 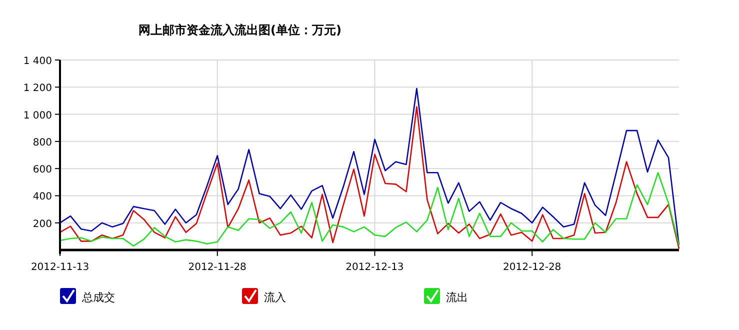 What do you see at coordinates (42, 142) in the screenshot?
I see `y-tick-label: 800` at bounding box center [42, 142].